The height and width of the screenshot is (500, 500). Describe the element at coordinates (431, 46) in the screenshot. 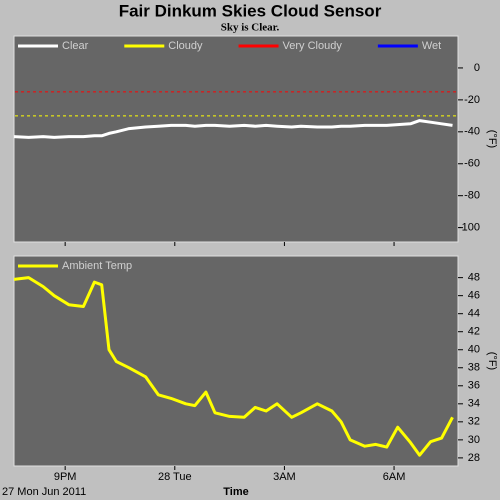

I see `legend-label: Wet` at that location.